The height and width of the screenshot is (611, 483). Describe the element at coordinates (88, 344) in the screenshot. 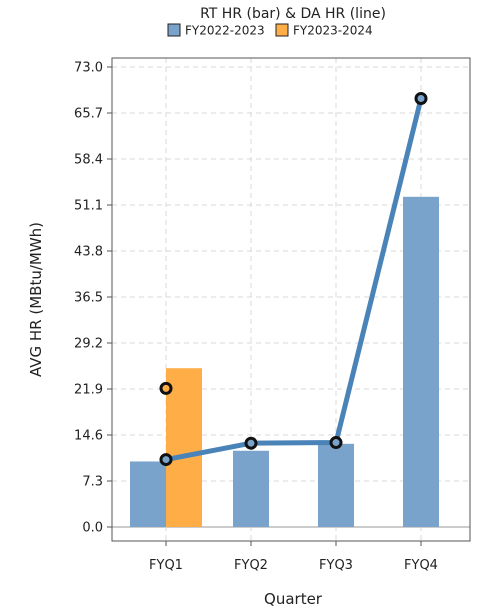

I see `y-tick-label: 29.2` at that location.